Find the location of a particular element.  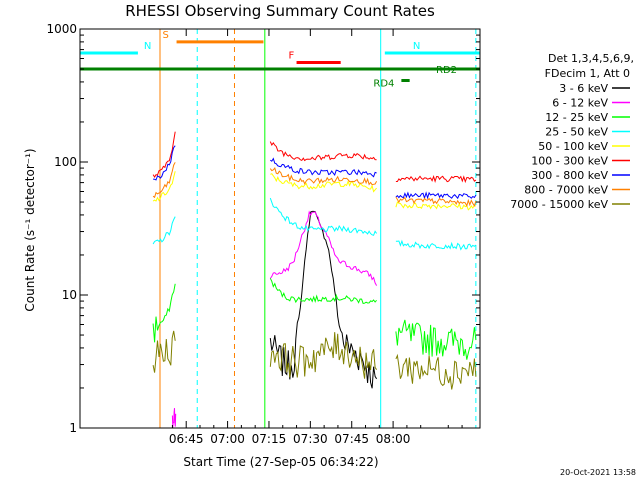

chart-title: RHESSI Observing Summary Count Rates is located at coordinates (280, 11).